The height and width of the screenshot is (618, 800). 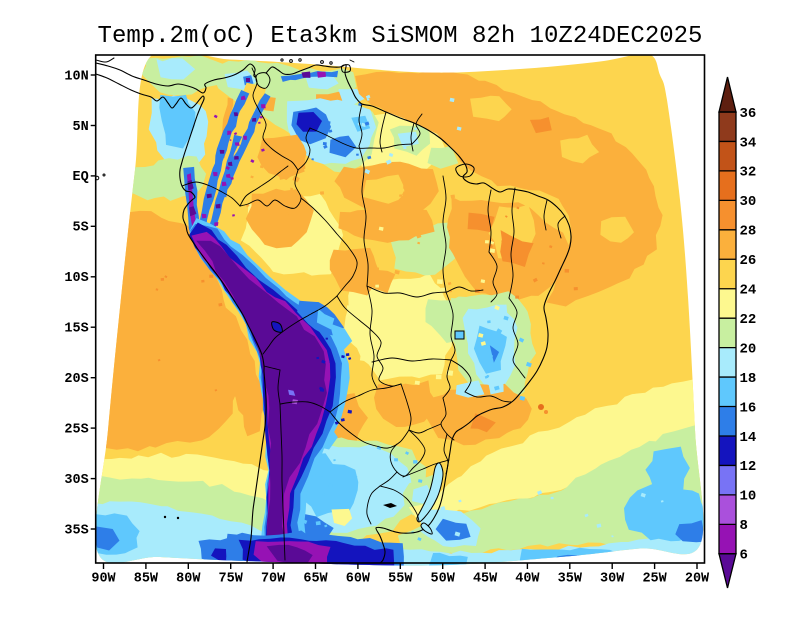 I want to click on svg-text: 30W, so click(x=612, y=579).